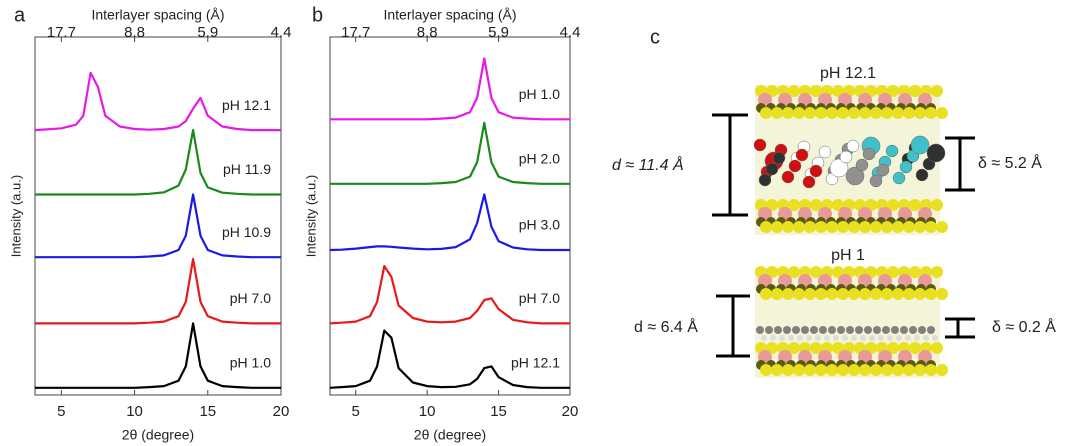  Describe the element at coordinates (1024, 326) in the screenshot. I see `spacing-label: δ ≈ 0.2 Å` at that location.